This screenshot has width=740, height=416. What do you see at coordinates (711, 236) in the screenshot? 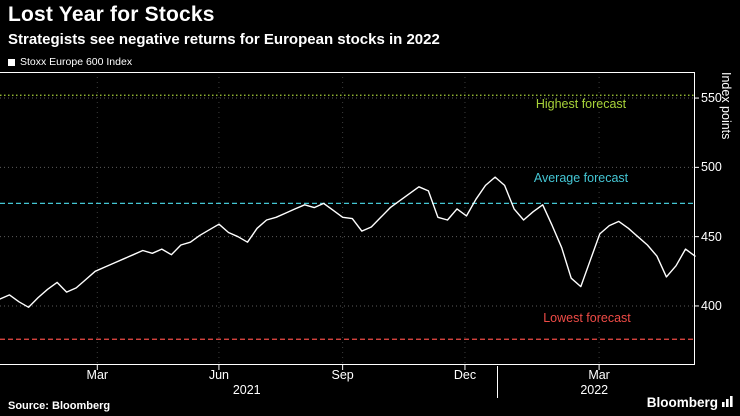
I see `y-tick-label: 450` at bounding box center [711, 236].